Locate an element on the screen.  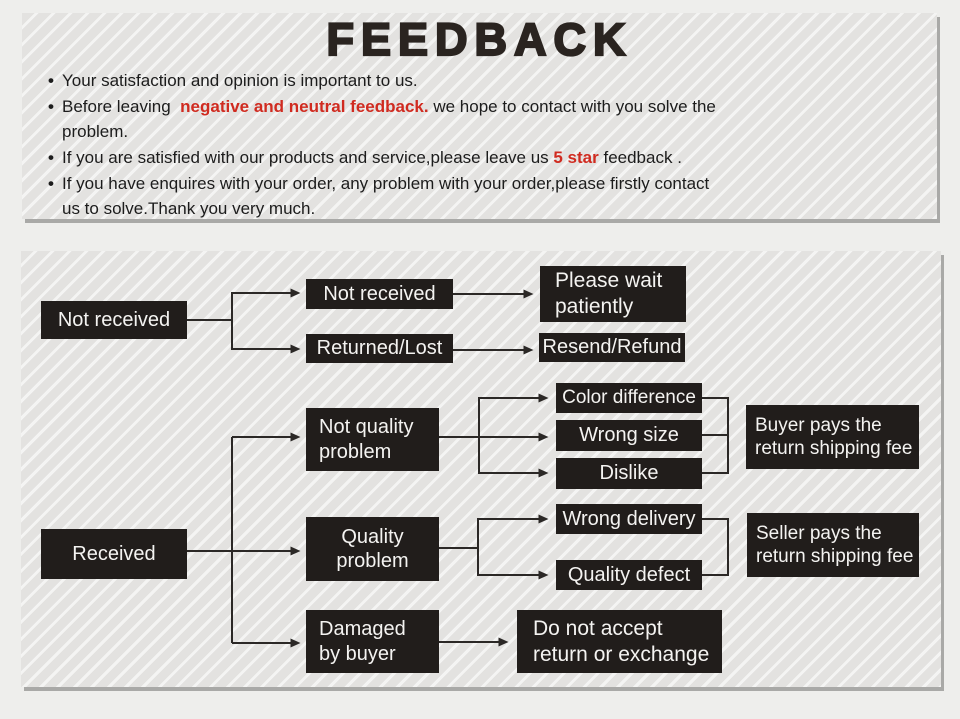
flow-node-do-not-accept: Do not accept return or exchange is located at coordinates (619, 641).